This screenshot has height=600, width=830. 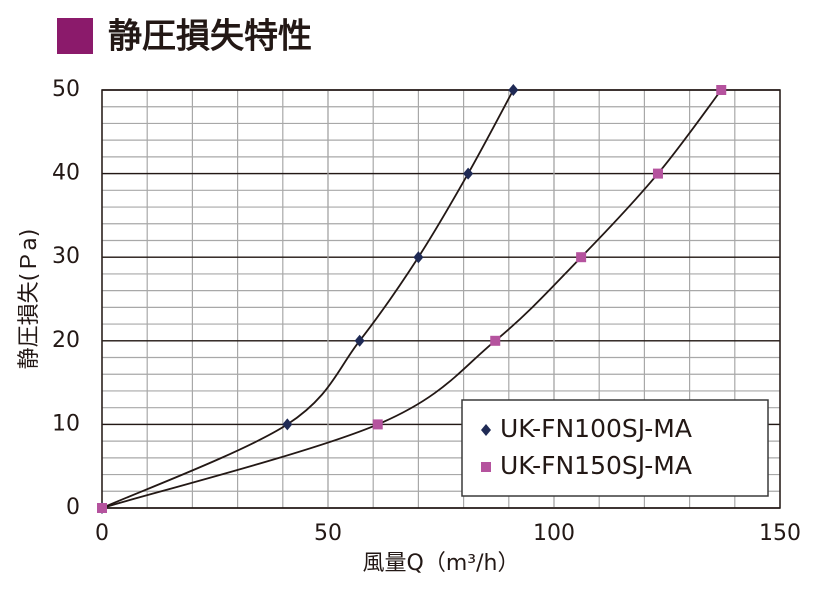 What do you see at coordinates (66, 340) in the screenshot?
I see `y-tick-label: 20` at bounding box center [66, 340].